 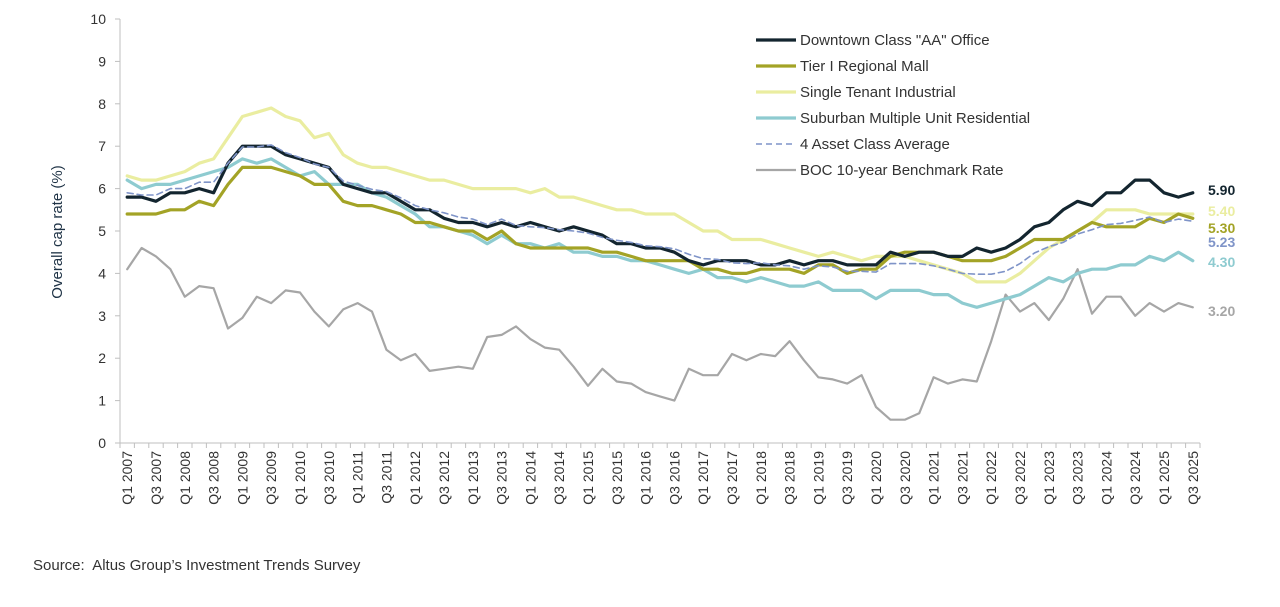 What do you see at coordinates (1221, 262) in the screenshot?
I see `series-end-label: 4.30` at bounding box center [1221, 262].